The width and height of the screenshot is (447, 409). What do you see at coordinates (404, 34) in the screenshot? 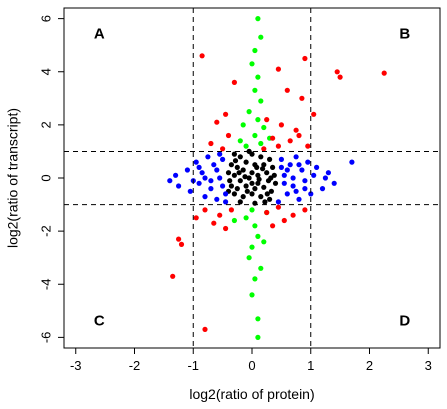
I see `quadrant-label-b: B` at bounding box center [404, 34].